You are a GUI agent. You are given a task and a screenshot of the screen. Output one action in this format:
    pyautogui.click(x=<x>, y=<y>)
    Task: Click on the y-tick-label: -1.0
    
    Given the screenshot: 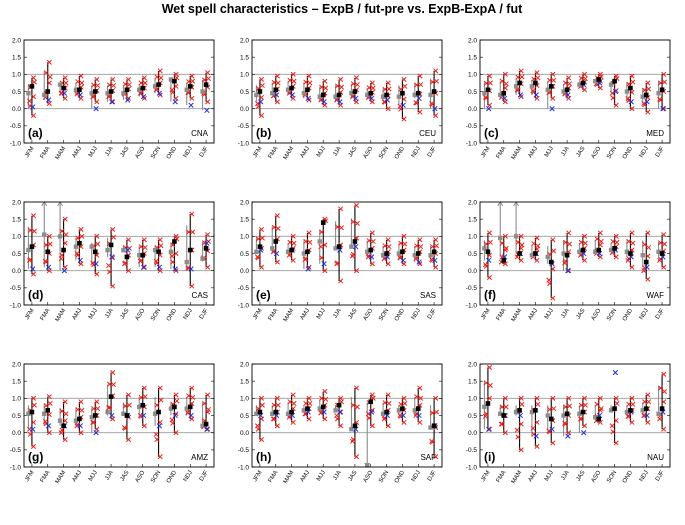 What is the action you would take?
    pyautogui.click(x=472, y=143)
    